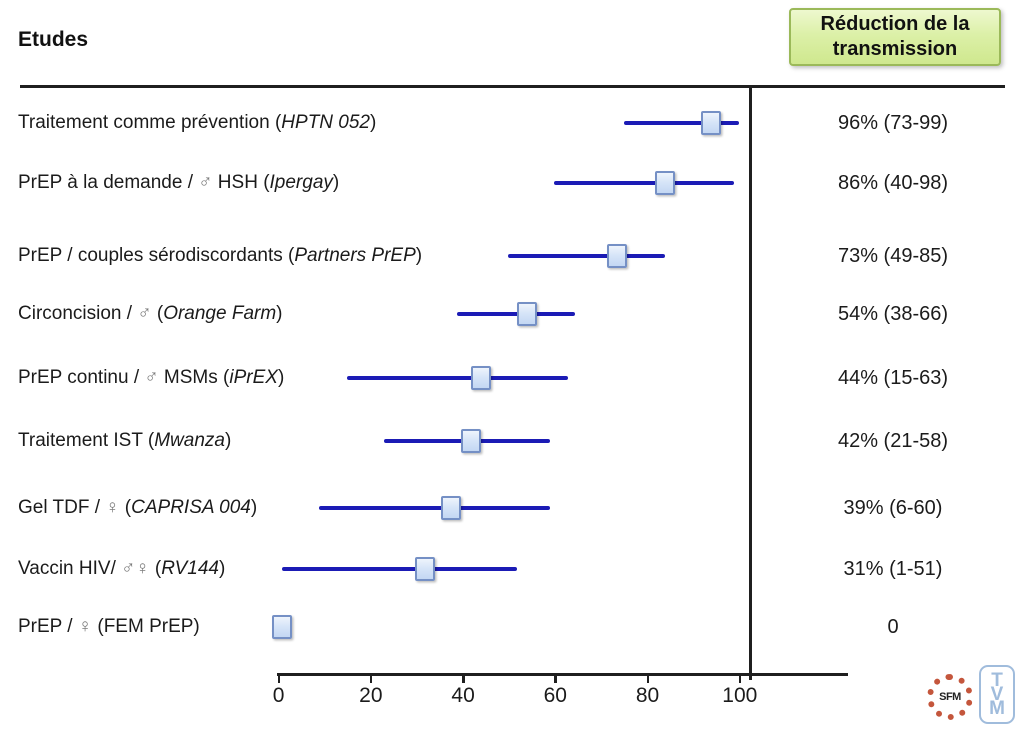  I want to click on study-label-text: MSMs (, so click(194, 377).